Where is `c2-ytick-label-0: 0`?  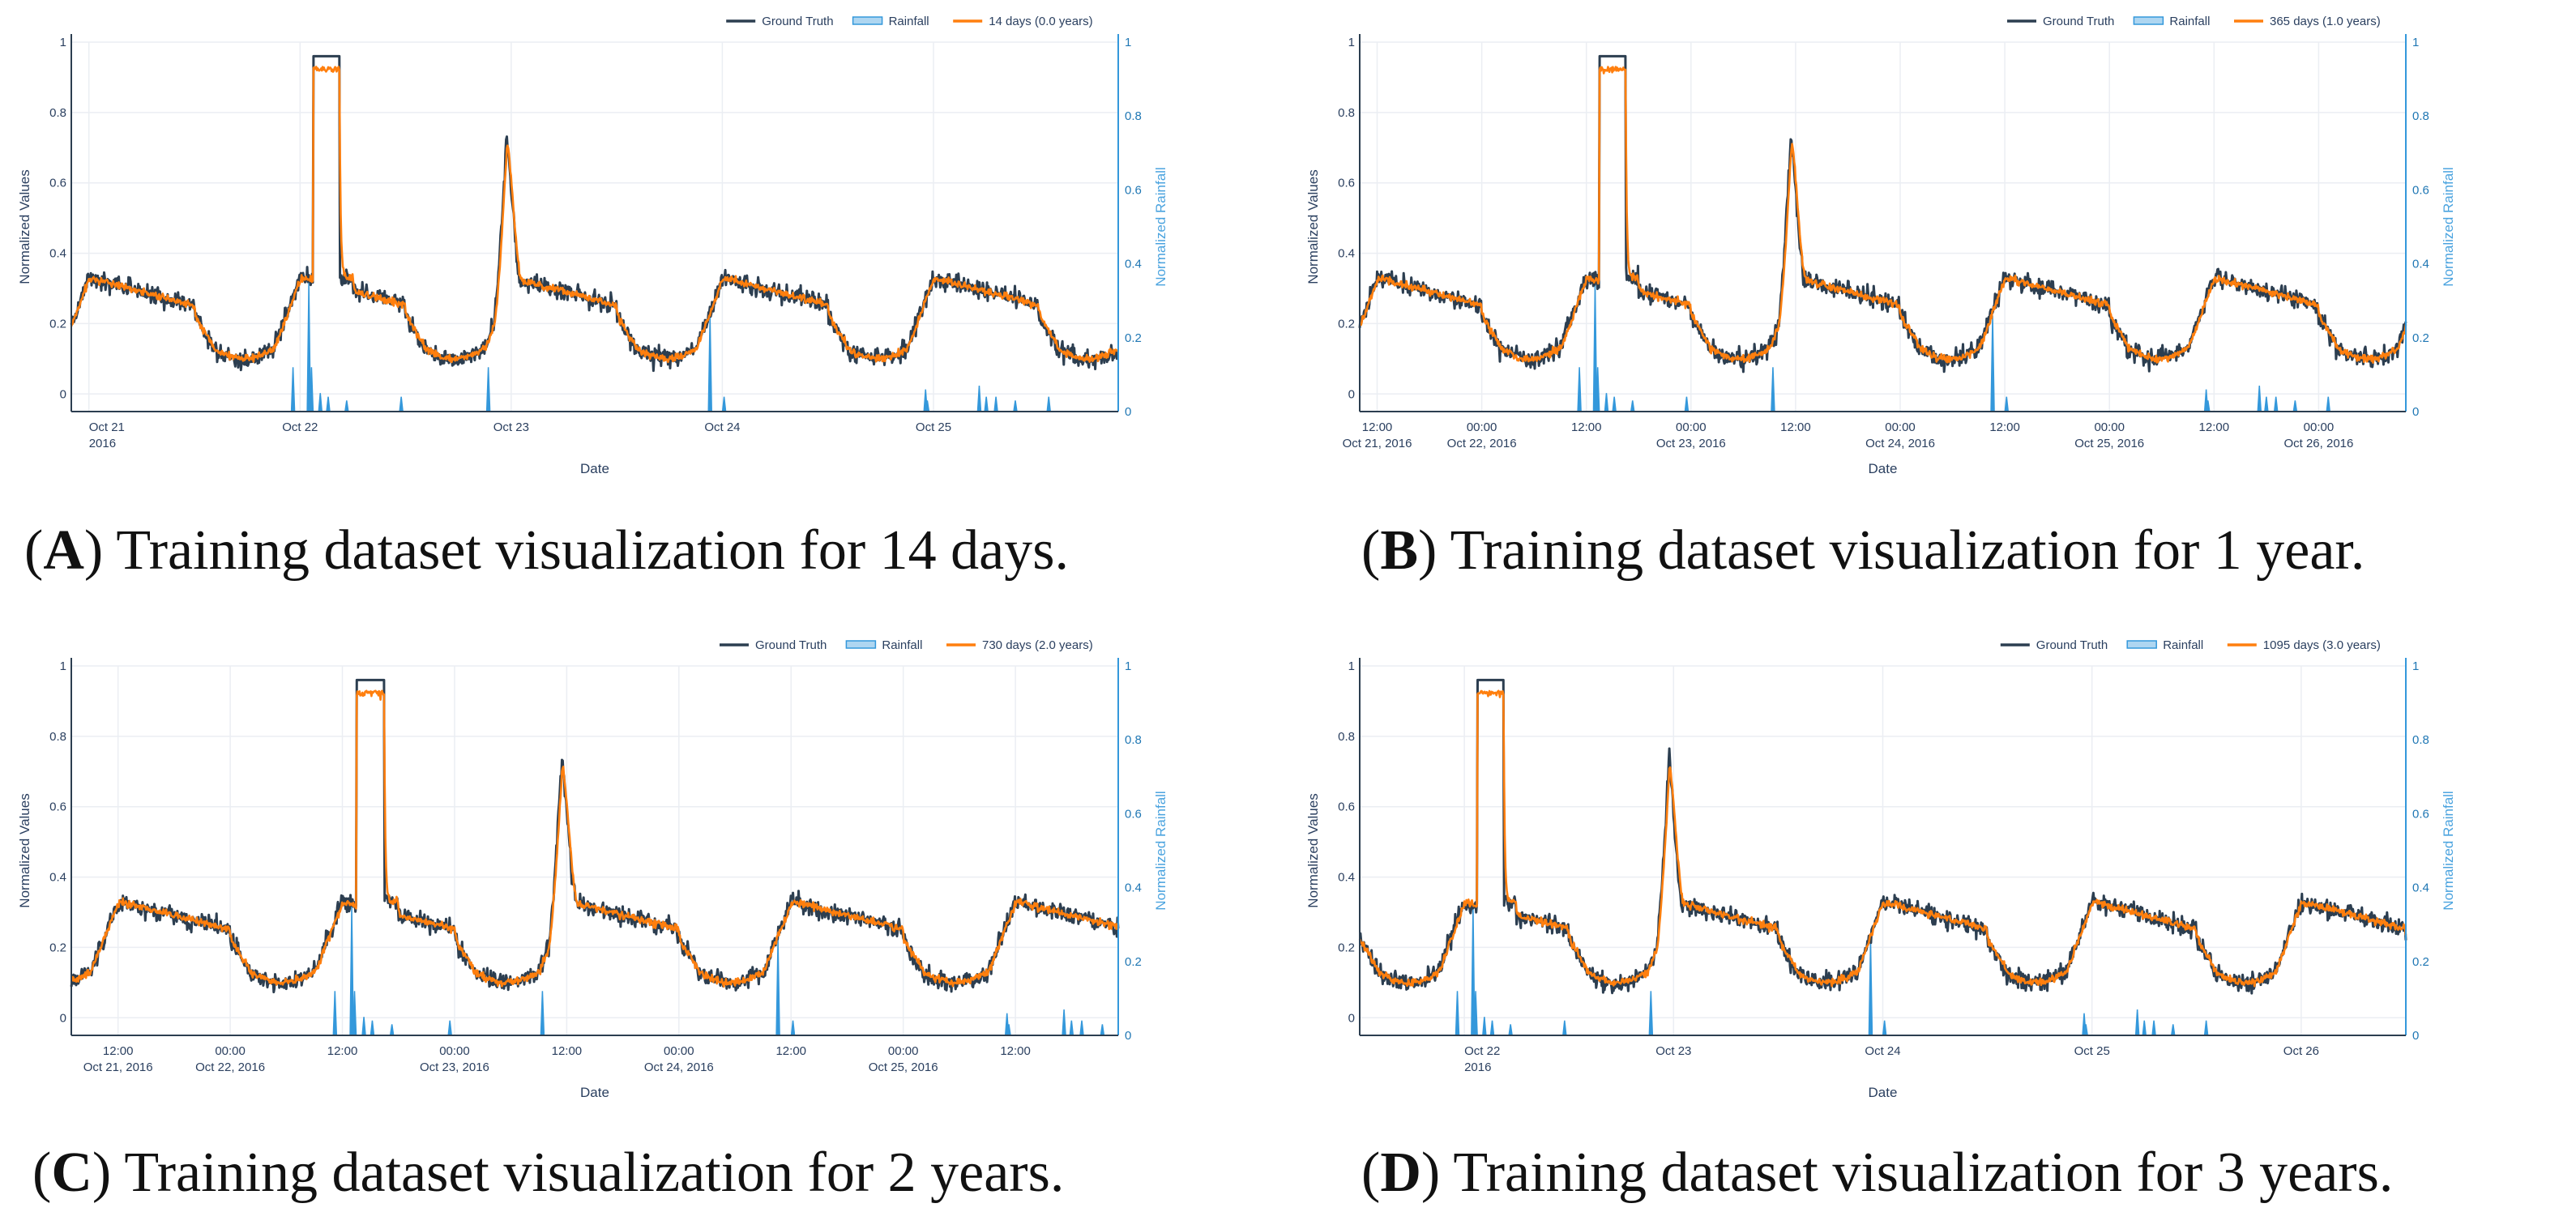
c2-ytick-label-0: 0 is located at coordinates (63, 1018).